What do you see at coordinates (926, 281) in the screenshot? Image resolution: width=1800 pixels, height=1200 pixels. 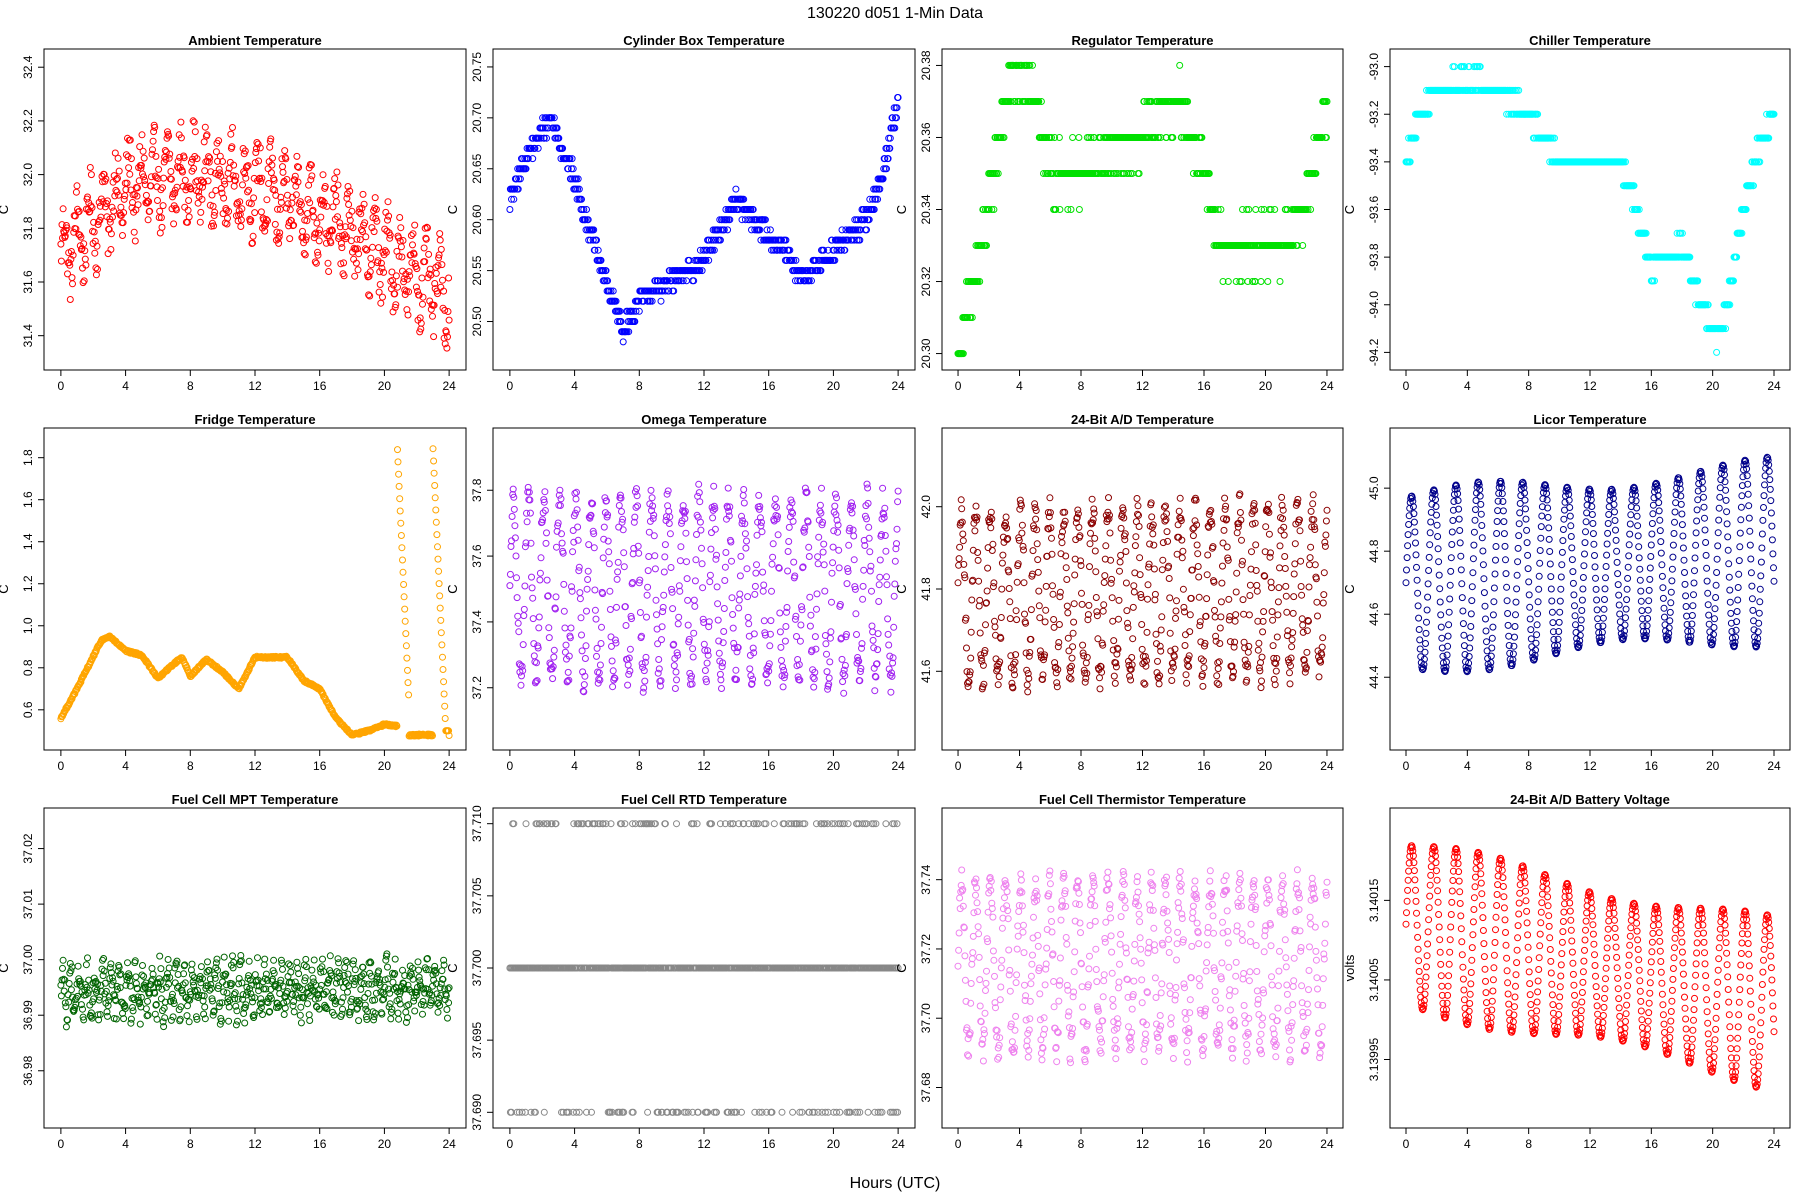 I see `y-tick-label: 20.32` at bounding box center [926, 281].